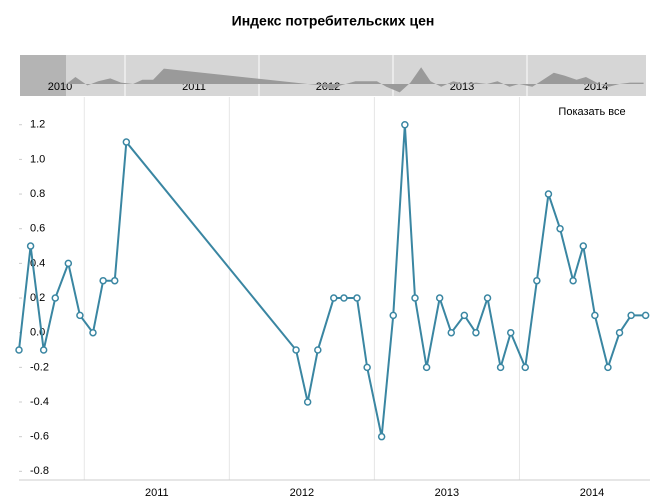 The width and height of the screenshot is (666, 500). What do you see at coordinates (157, 493) in the screenshot?
I see `x-tick-label: 2011` at bounding box center [157, 493].